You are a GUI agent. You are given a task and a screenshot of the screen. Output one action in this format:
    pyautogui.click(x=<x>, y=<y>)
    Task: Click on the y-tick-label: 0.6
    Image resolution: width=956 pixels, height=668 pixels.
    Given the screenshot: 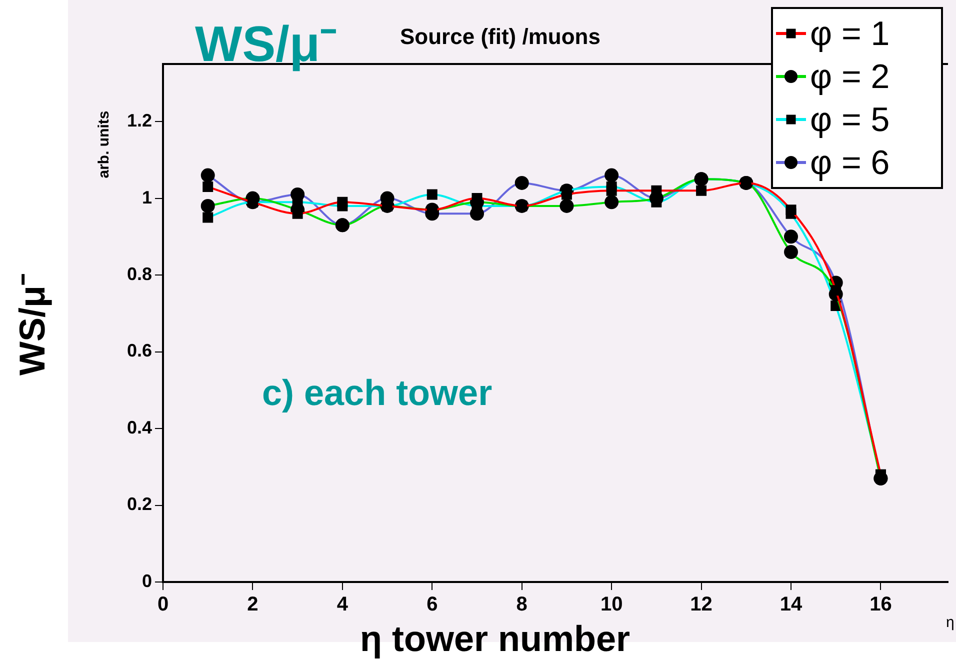 What is the action you would take?
    pyautogui.click(x=139, y=350)
    